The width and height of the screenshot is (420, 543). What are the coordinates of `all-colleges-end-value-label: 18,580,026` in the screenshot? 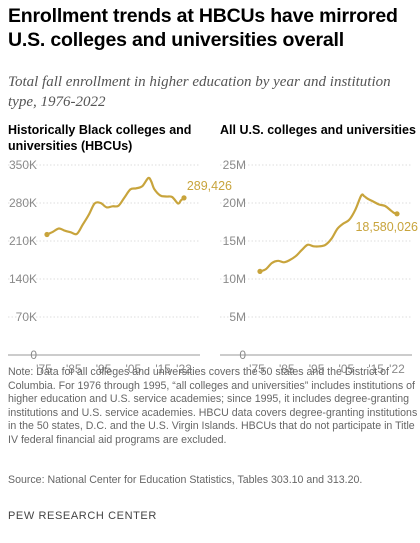 It's located at (386, 227).